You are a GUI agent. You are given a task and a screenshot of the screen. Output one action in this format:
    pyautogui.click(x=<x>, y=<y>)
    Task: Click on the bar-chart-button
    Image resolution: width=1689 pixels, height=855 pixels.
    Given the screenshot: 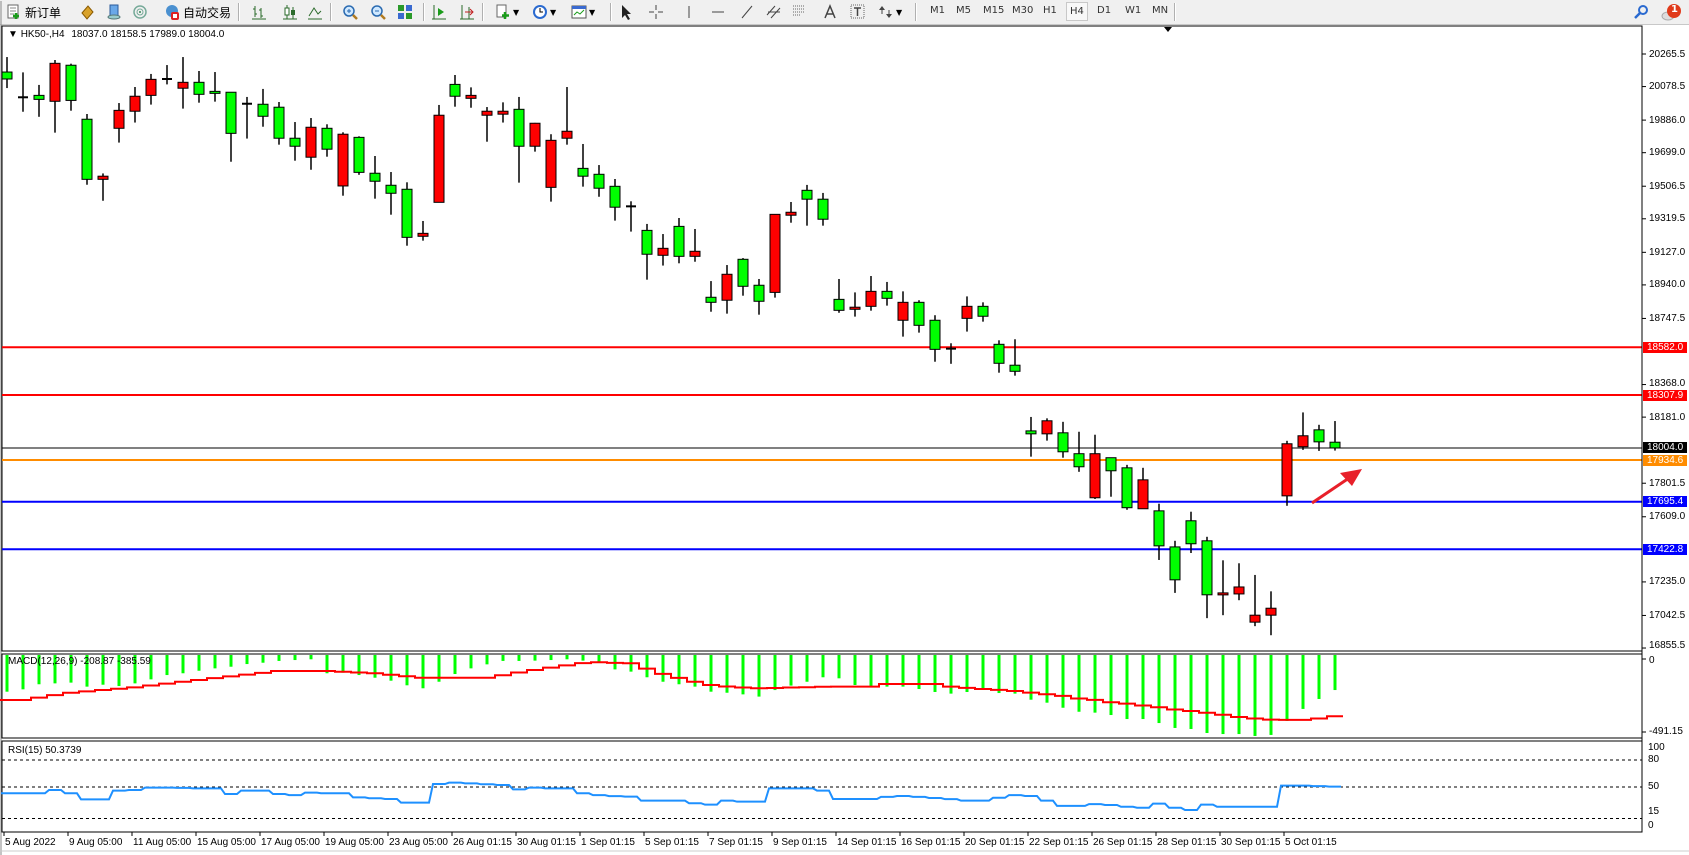 What is the action you would take?
    pyautogui.click(x=259, y=12)
    